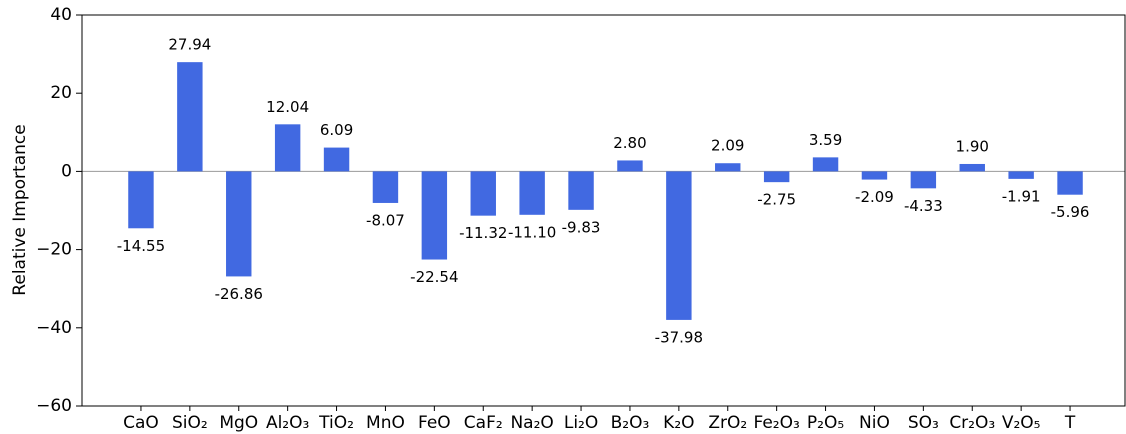  I want to click on y-tick-label: 40, so click(61, 15).